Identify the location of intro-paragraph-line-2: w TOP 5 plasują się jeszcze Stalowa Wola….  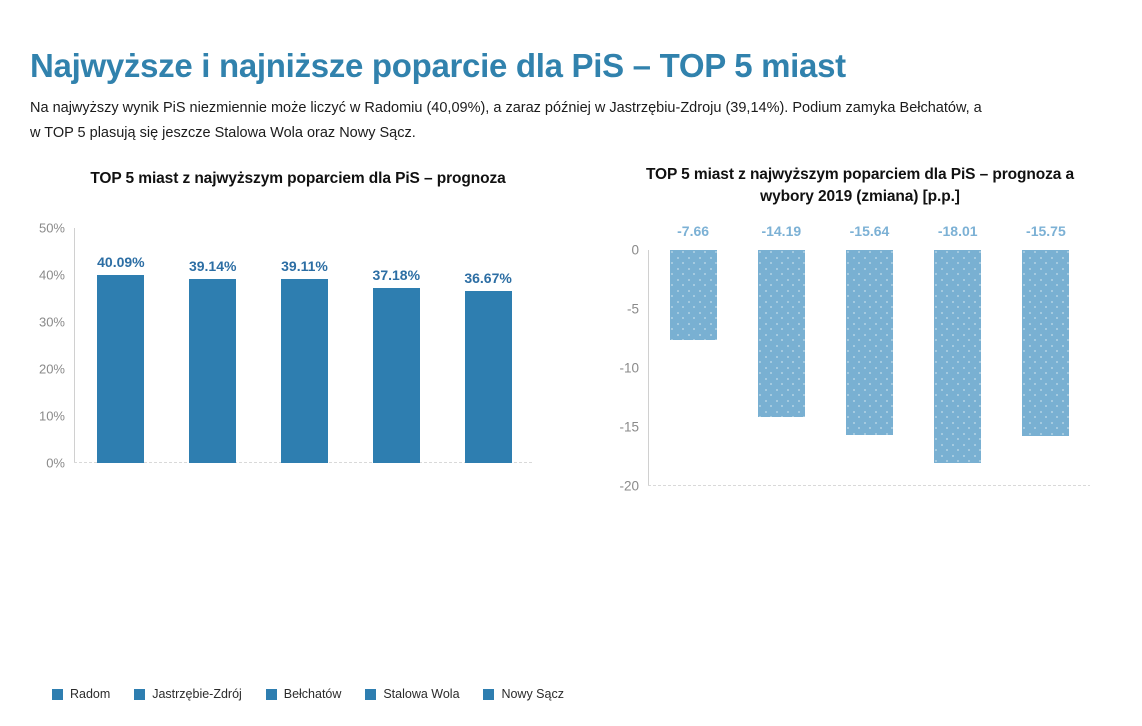
(223, 133).